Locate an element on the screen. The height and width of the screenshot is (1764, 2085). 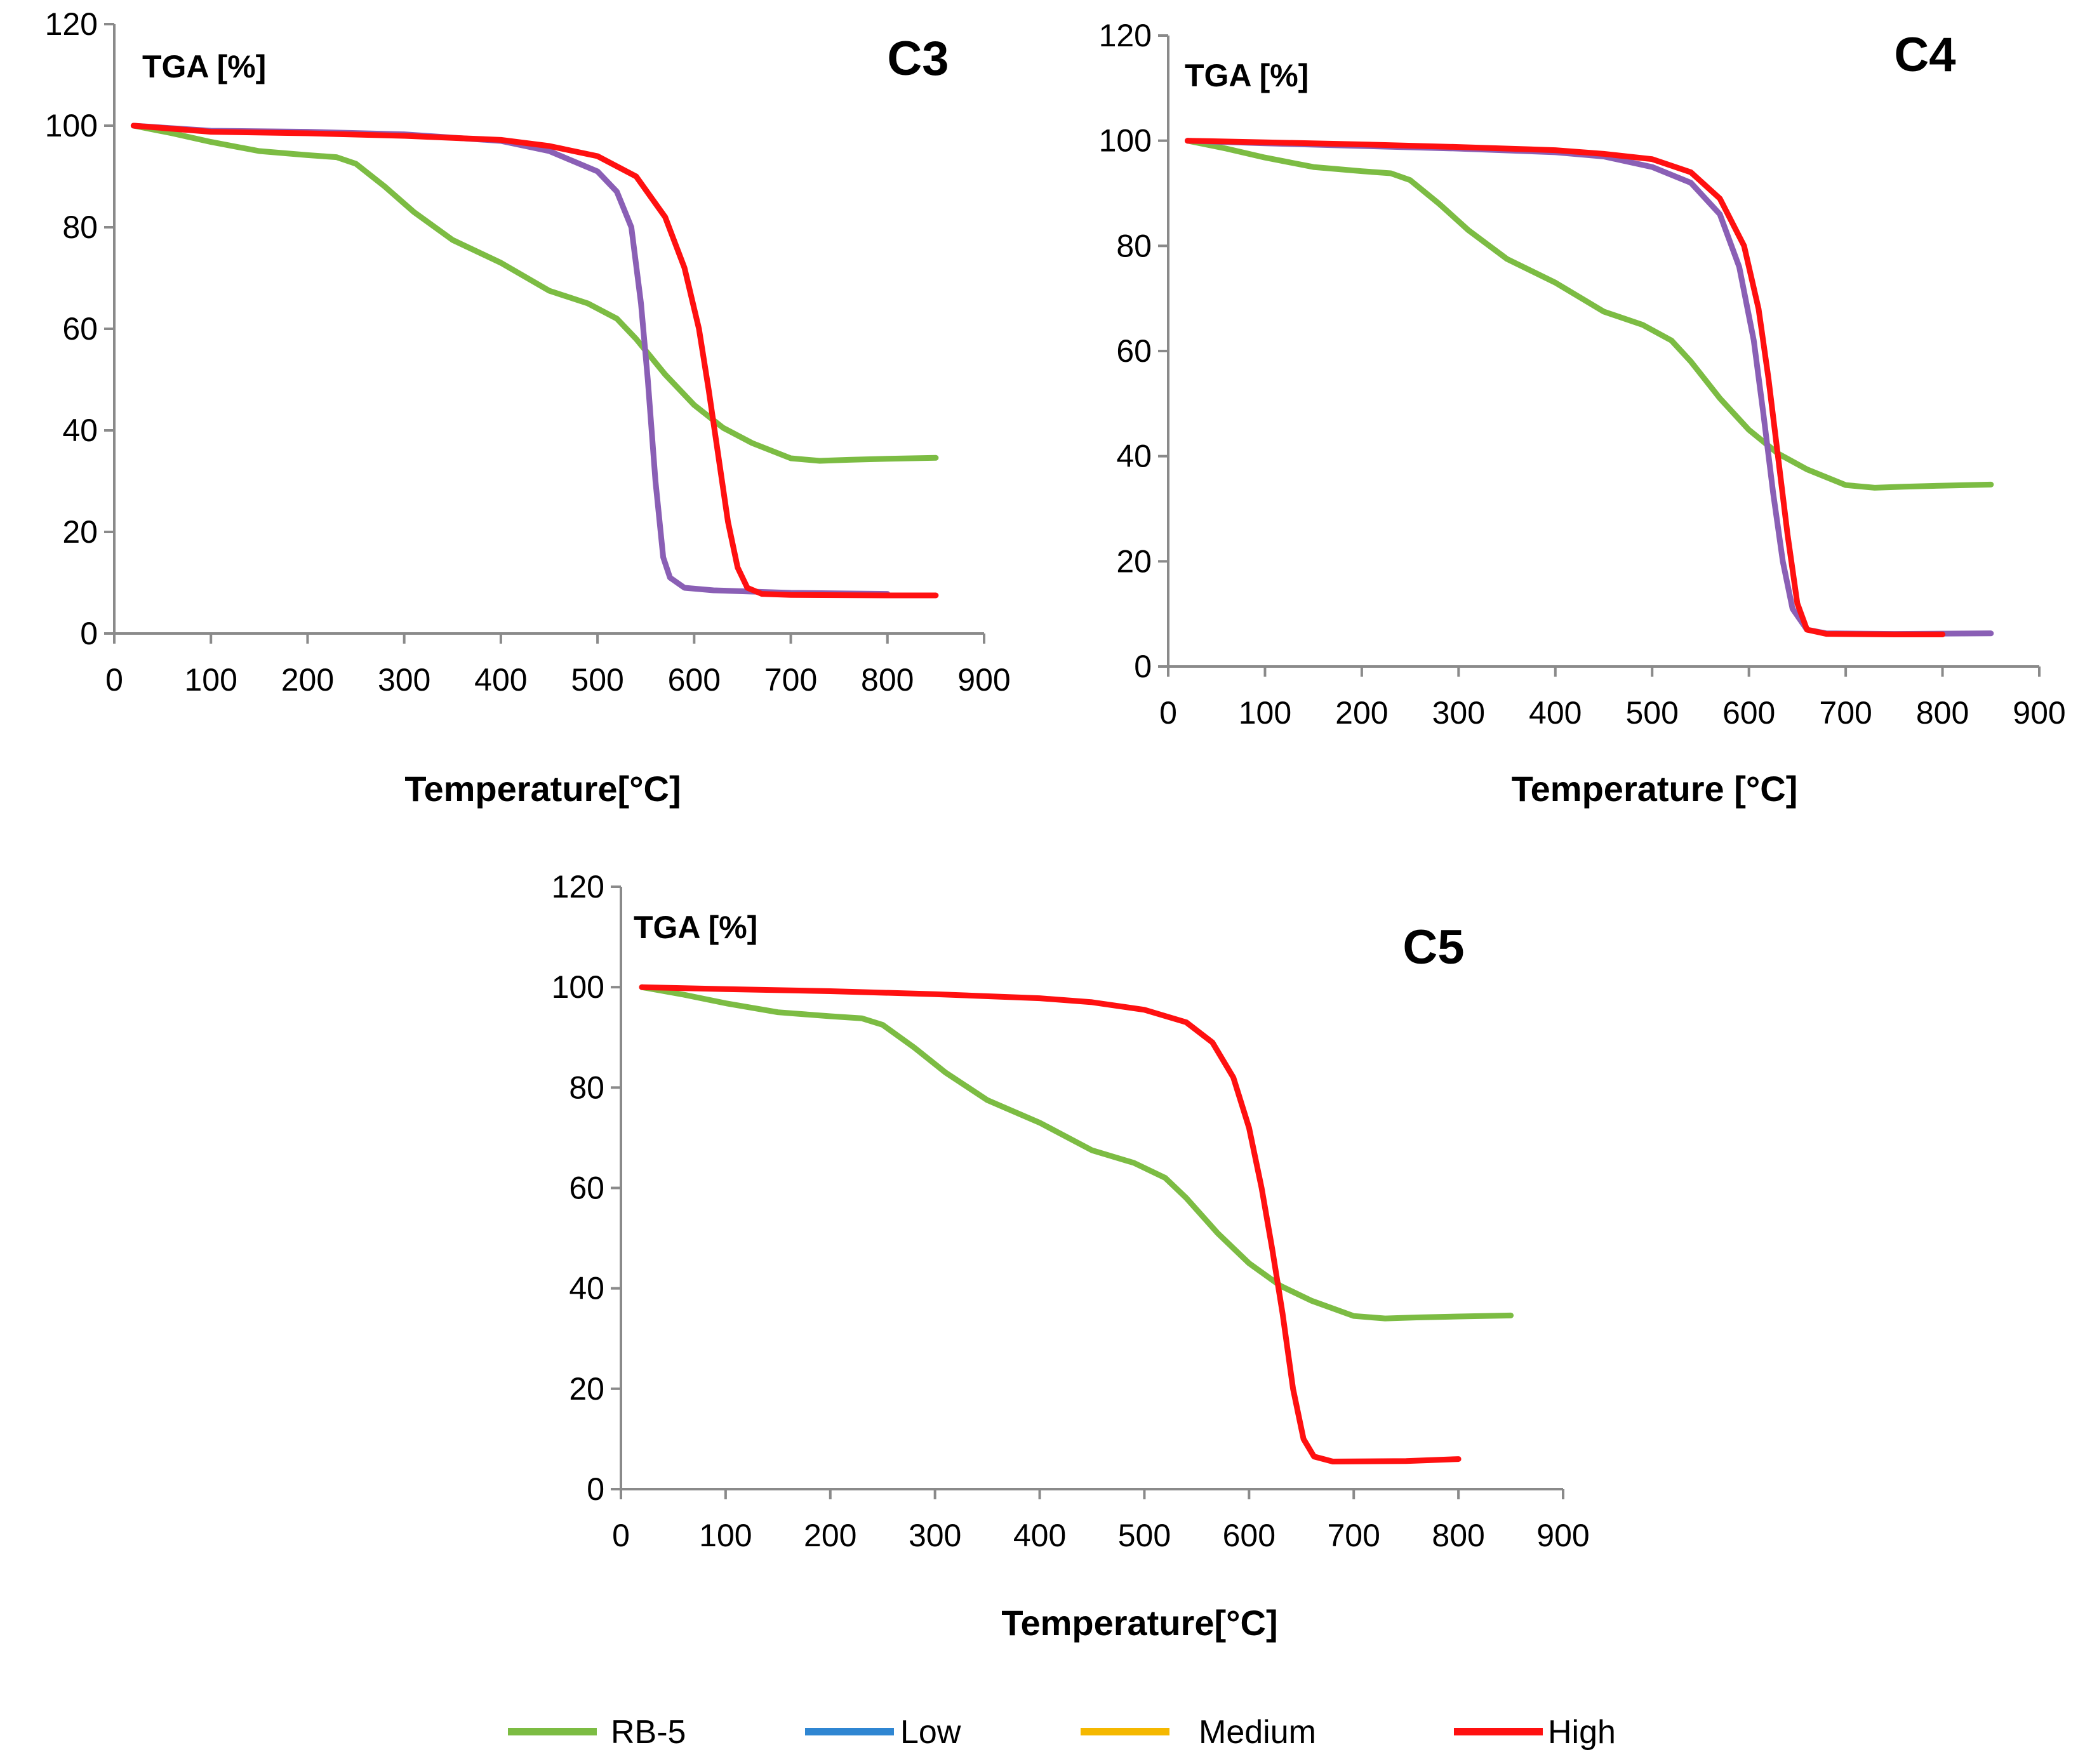
legend-label: High is located at coordinates (1582, 1732).